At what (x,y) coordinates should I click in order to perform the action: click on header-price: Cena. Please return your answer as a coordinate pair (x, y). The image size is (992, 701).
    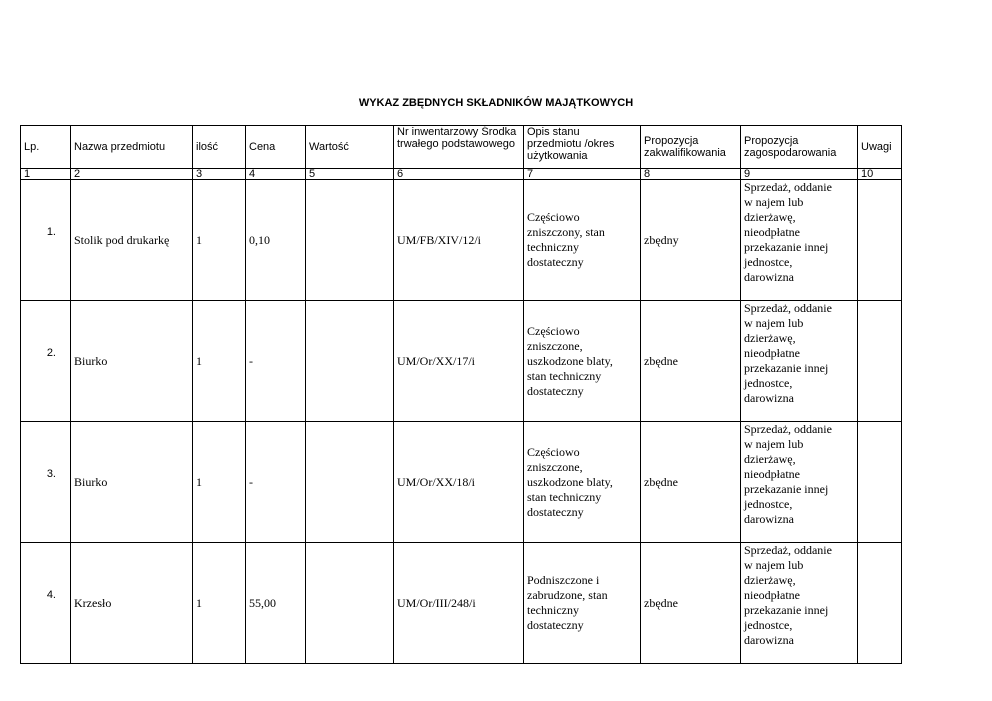
    Looking at the image, I should click on (275, 147).